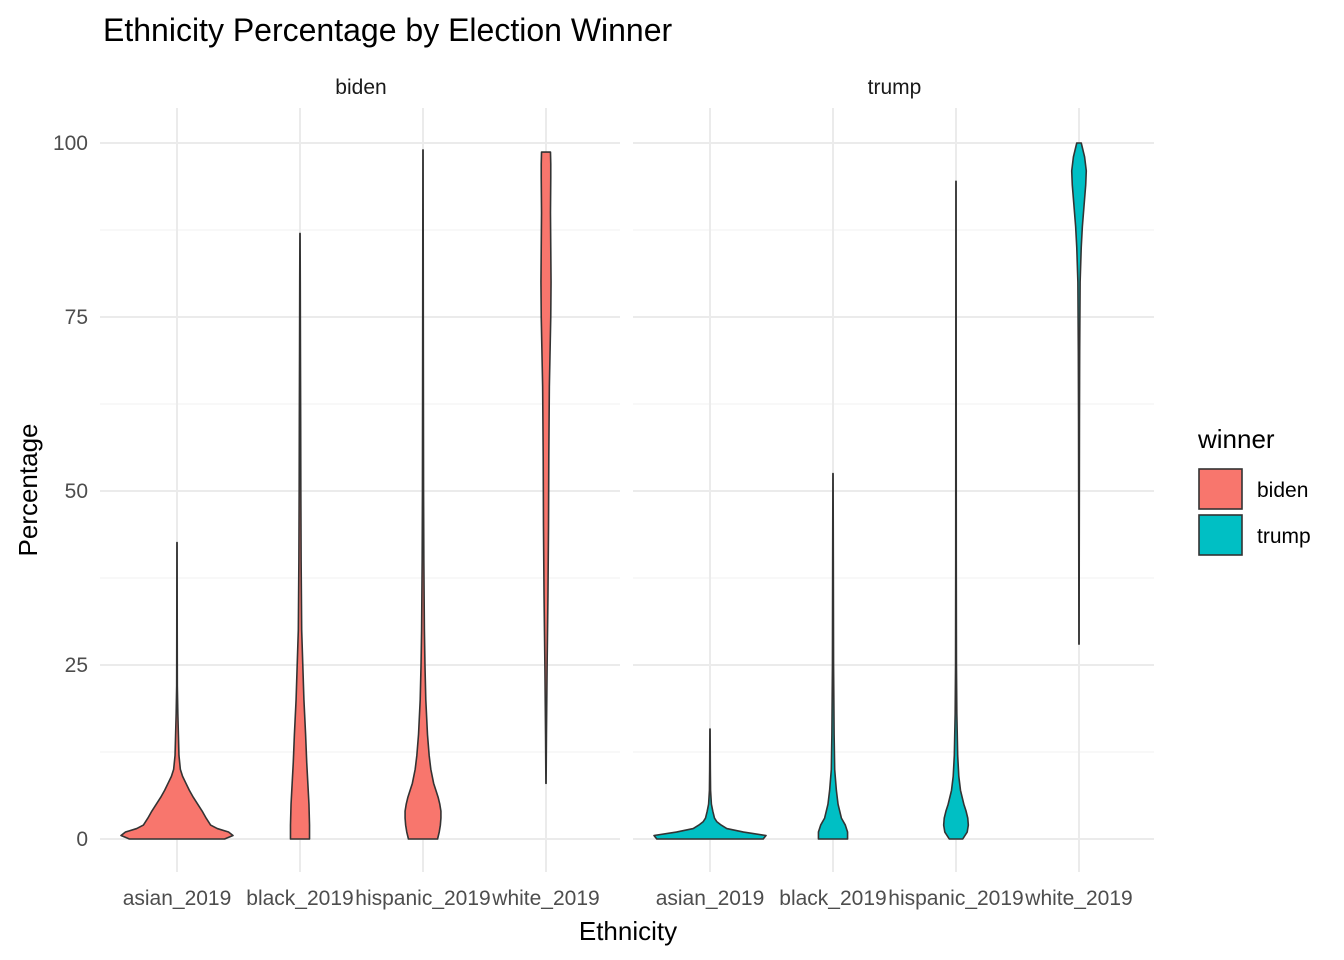 Image resolution: width=1344 pixels, height=960 pixels. What do you see at coordinates (360, 87) in the screenshot?
I see `facet-label-biden: biden` at bounding box center [360, 87].